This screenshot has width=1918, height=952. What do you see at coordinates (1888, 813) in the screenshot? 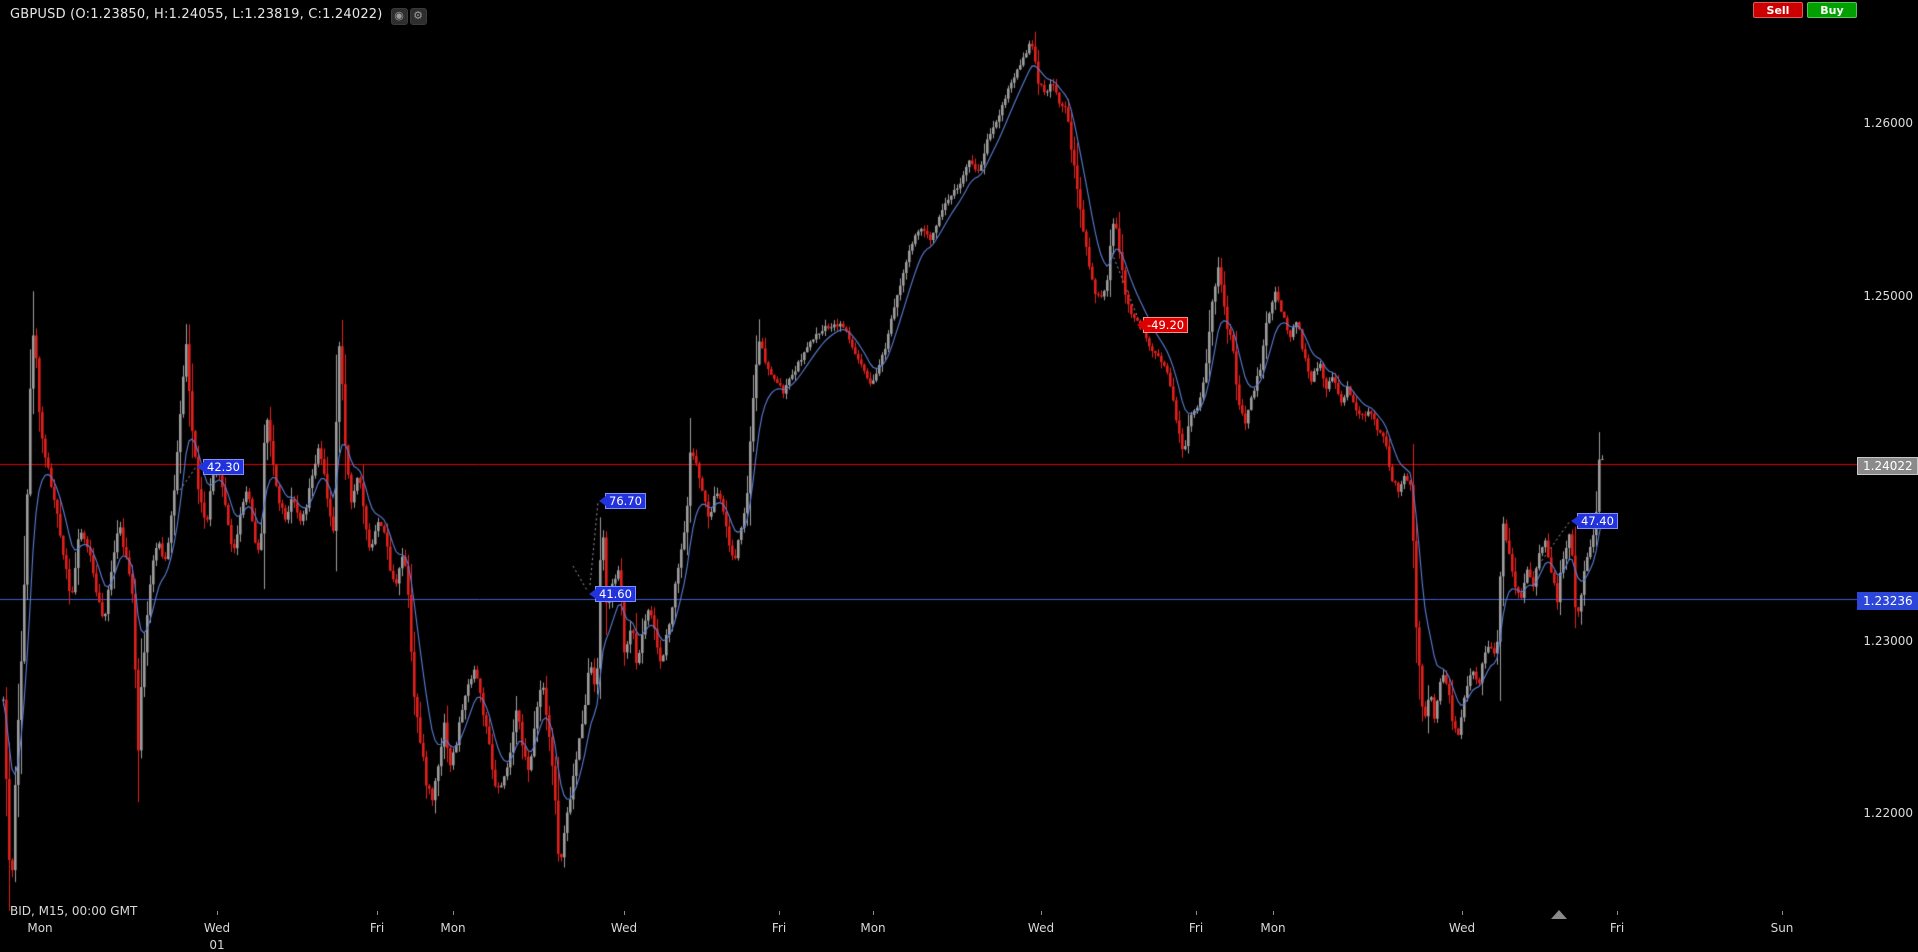
I see `price-tick-label: 1.22000` at bounding box center [1888, 813].